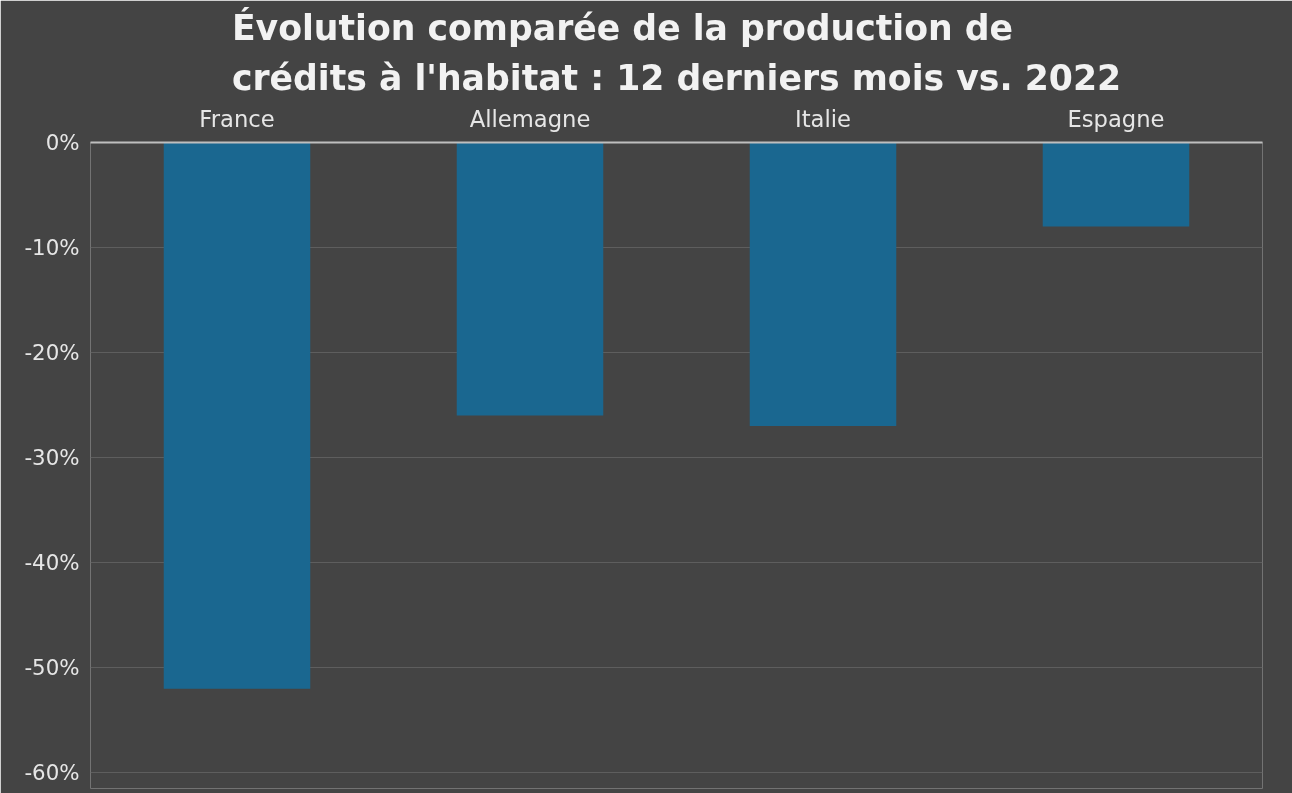 The width and height of the screenshot is (1292, 793). Describe the element at coordinates (823, 118) in the screenshot. I see `x-tick-label: Italie` at that location.